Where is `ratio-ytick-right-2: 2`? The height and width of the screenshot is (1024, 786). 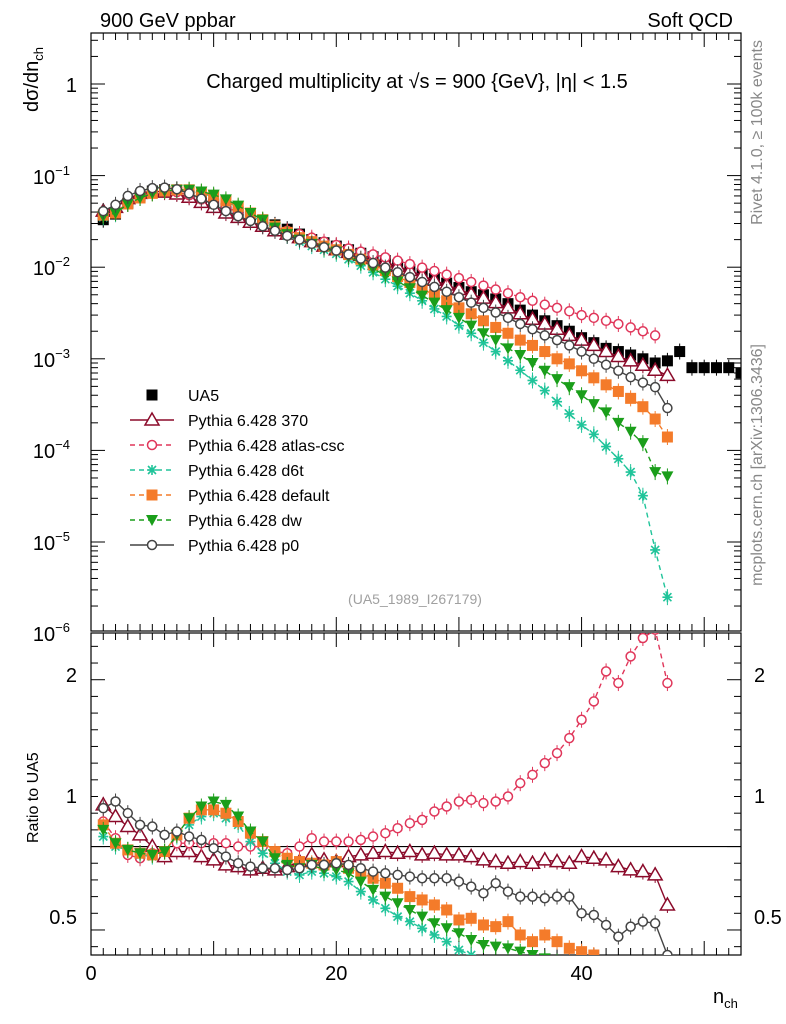
ratio-ytick-right-2: 2 is located at coordinates (759, 676).